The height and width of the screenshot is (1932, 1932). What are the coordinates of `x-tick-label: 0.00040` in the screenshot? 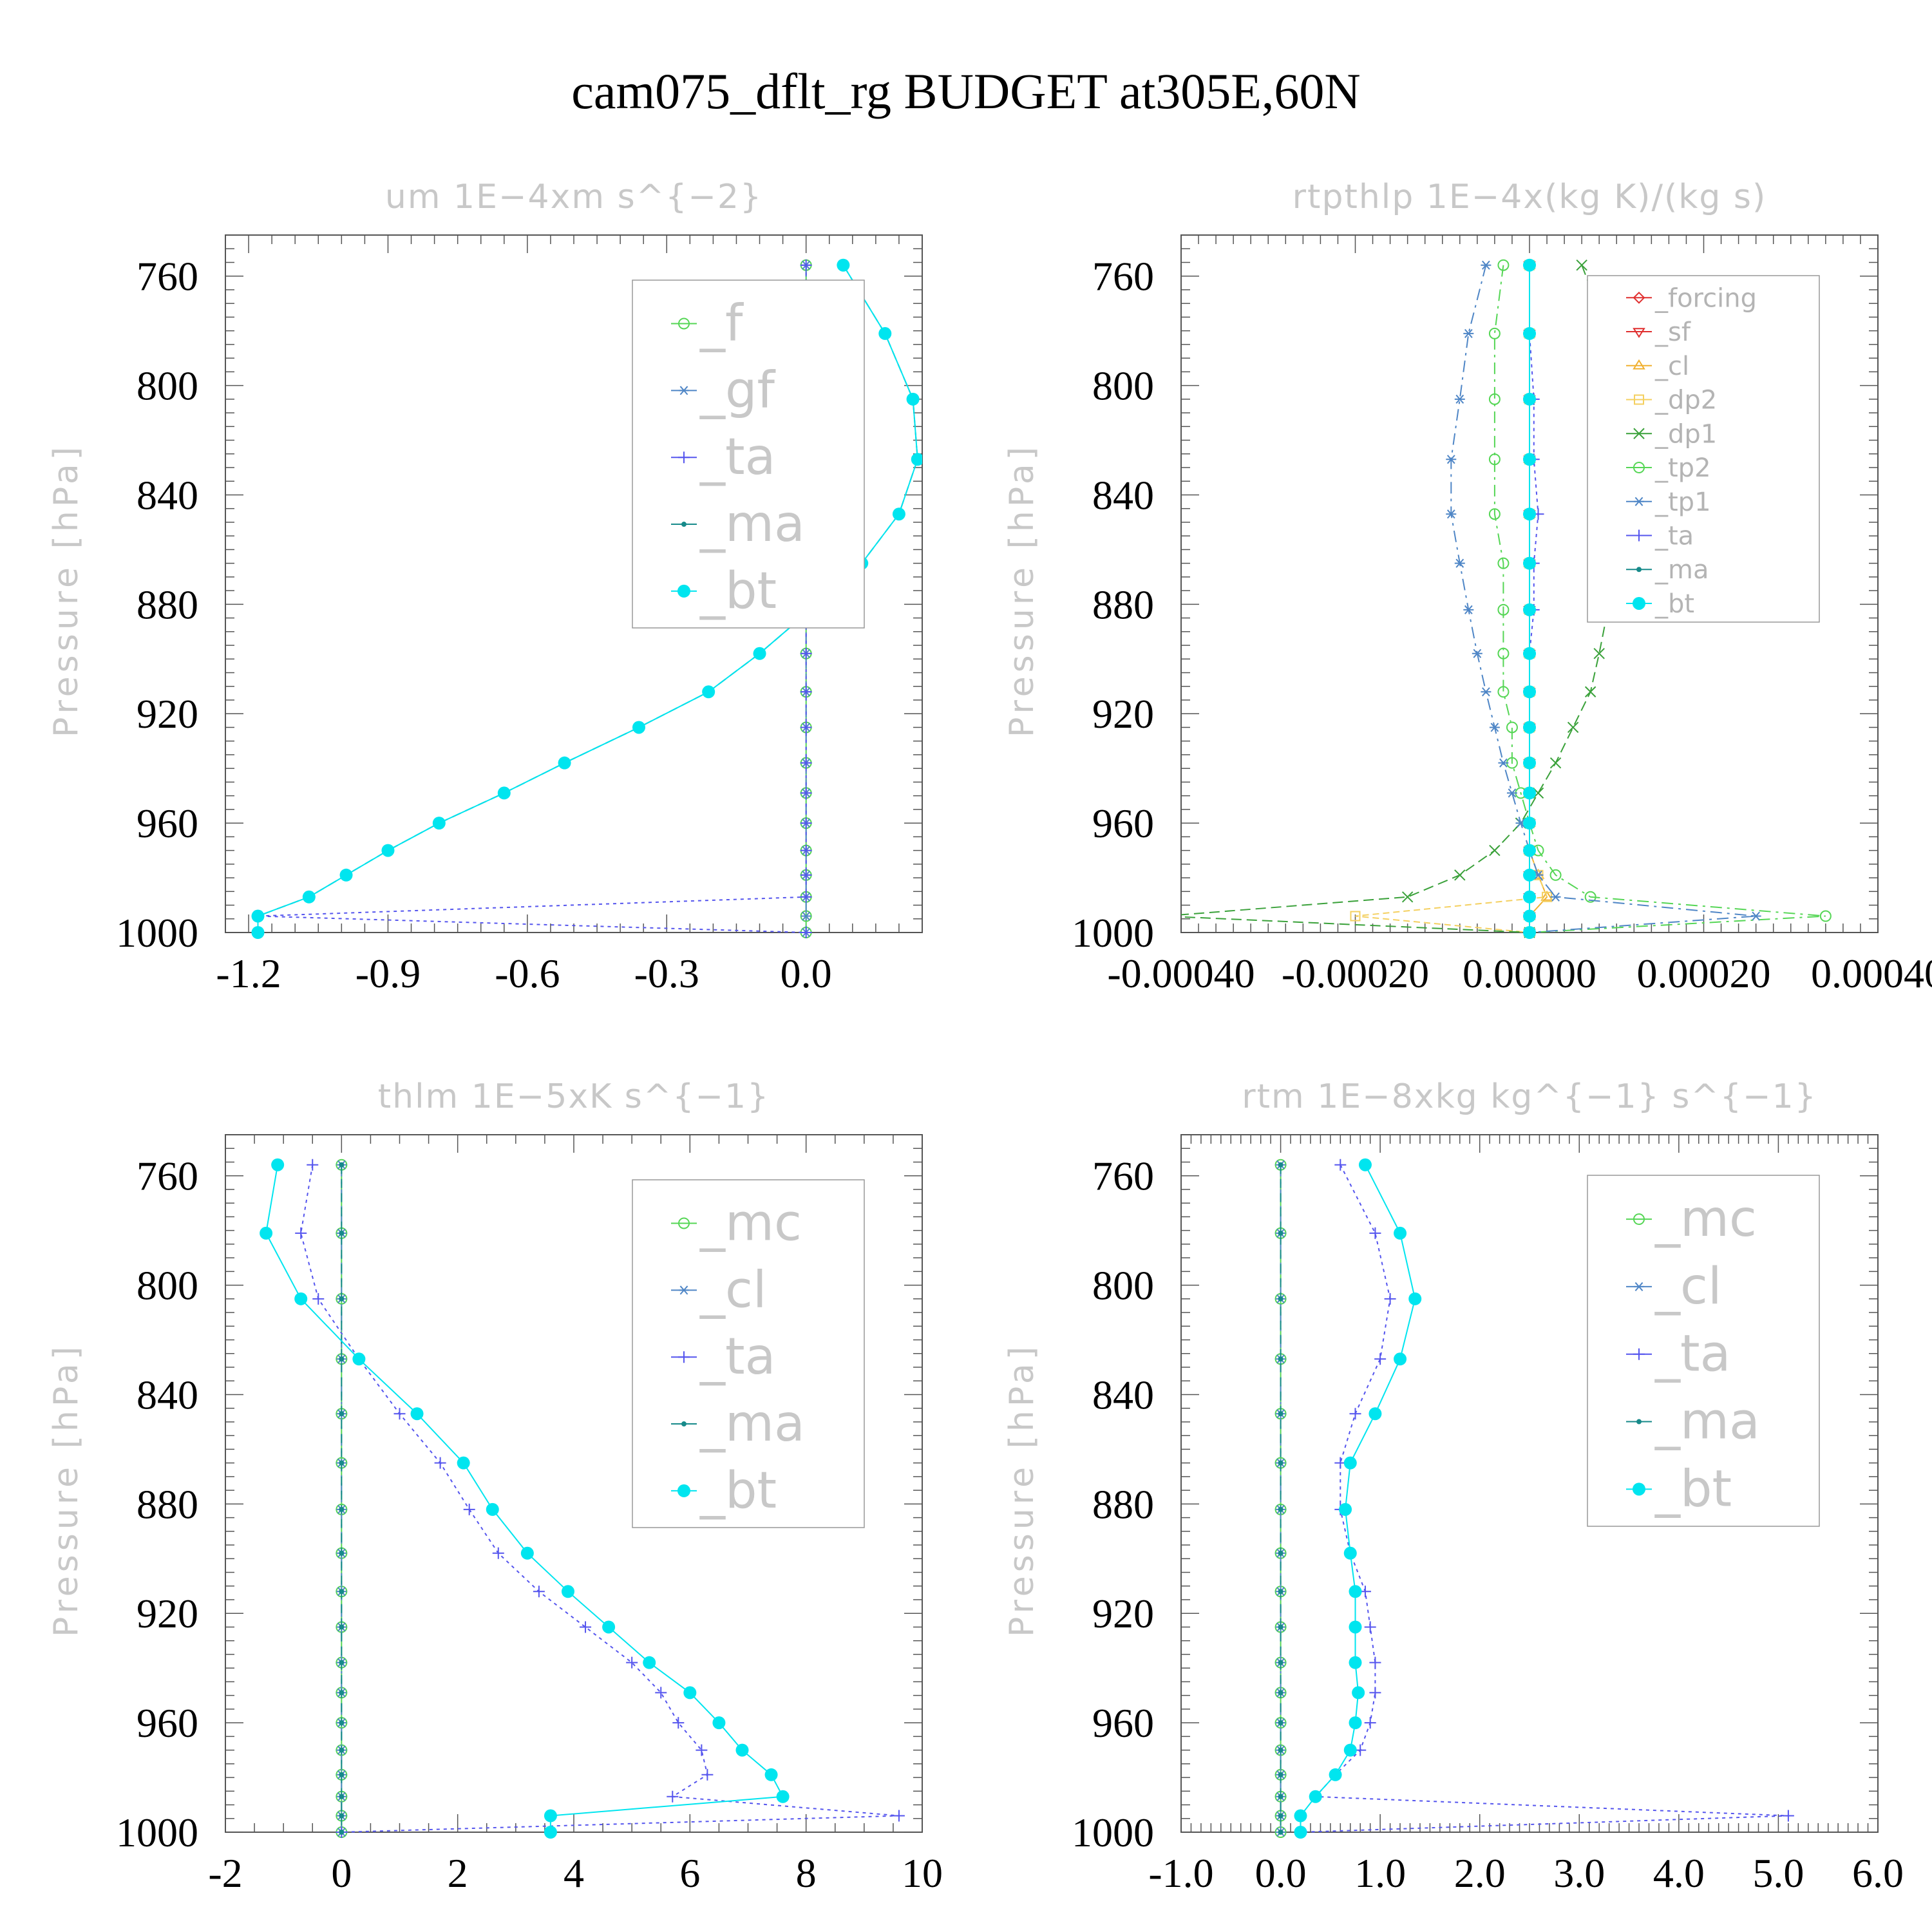 It's located at (1871, 974).